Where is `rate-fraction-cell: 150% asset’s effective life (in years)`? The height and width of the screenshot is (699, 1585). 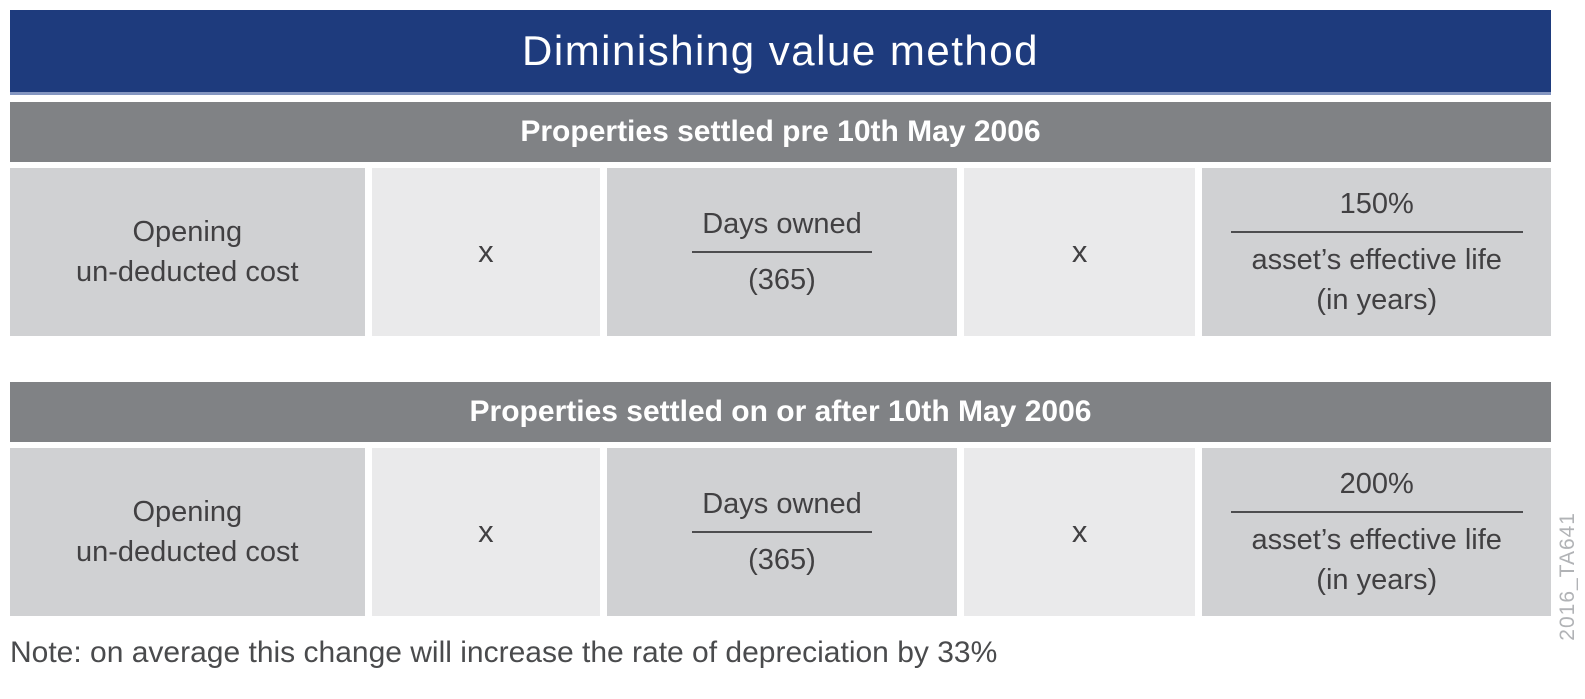
rate-fraction-cell: 150% asset’s effective life (in years) is located at coordinates (1376, 252).